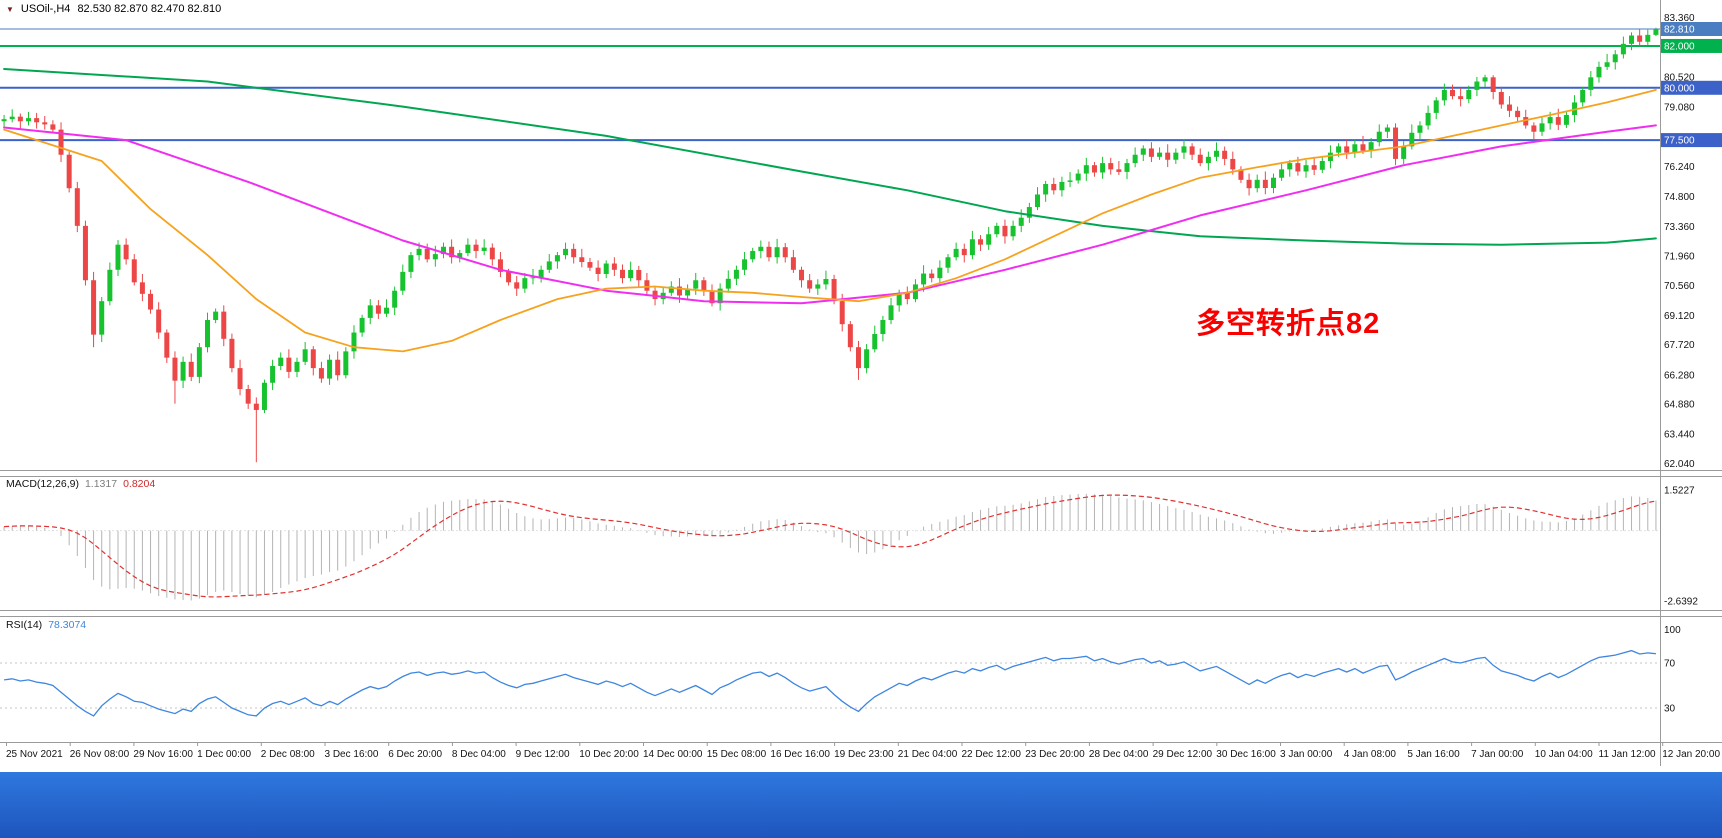 The width and height of the screenshot is (1722, 838). I want to click on rsi-indicator-label: RSI(14) 78.3074, so click(46, 625).